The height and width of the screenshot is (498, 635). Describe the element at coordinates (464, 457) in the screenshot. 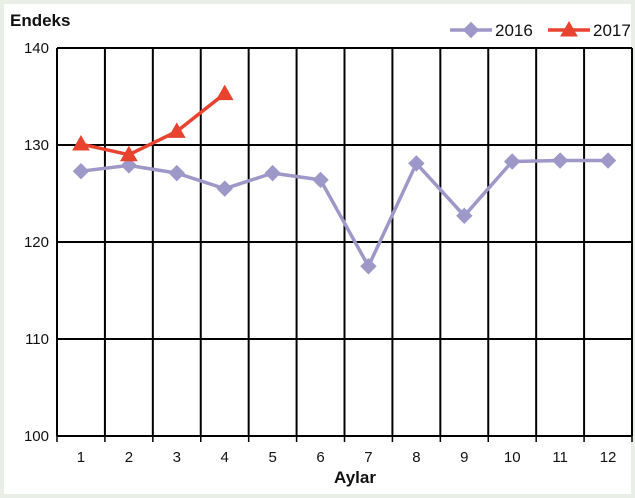

I see `x-tick-label: 9` at that location.